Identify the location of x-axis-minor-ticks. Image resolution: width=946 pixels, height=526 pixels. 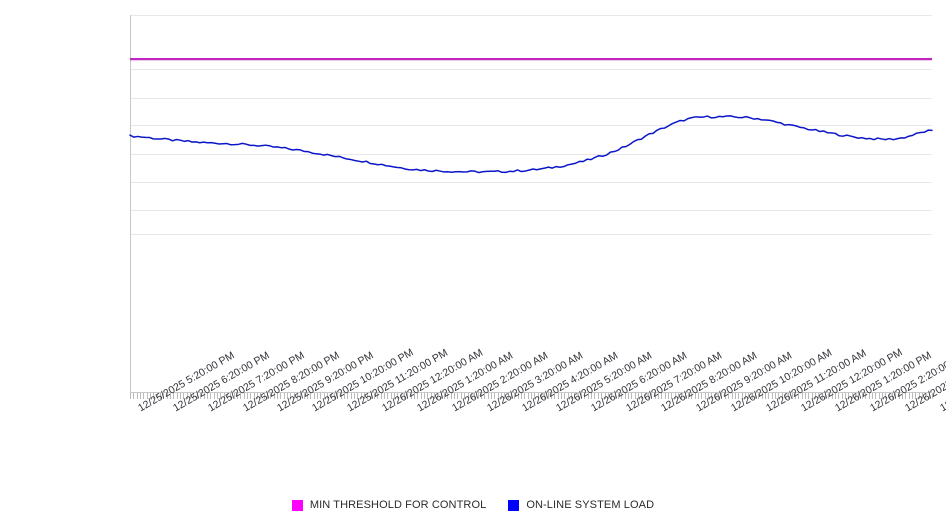
(531, 396).